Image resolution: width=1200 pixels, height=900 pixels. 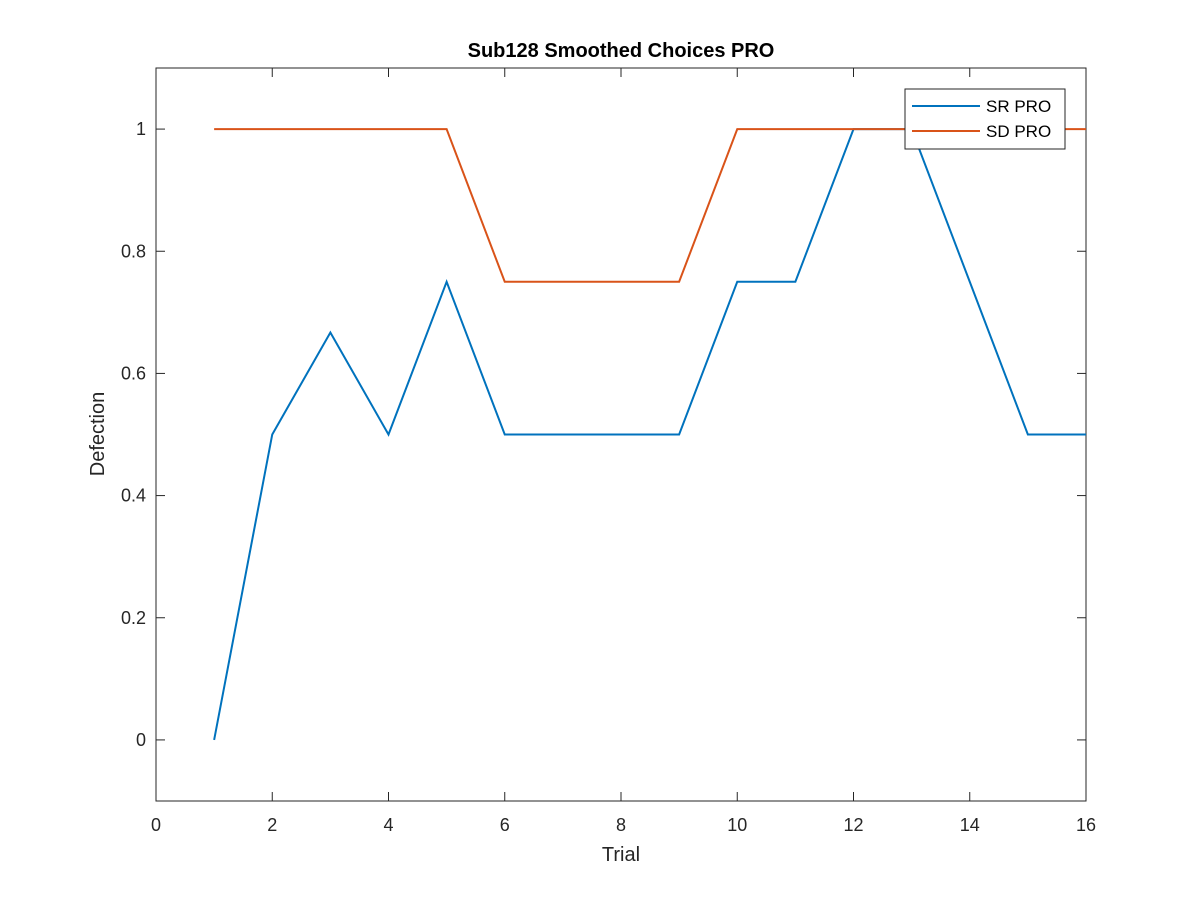 I want to click on y-tick-label: 0.2, so click(x=133, y=618).